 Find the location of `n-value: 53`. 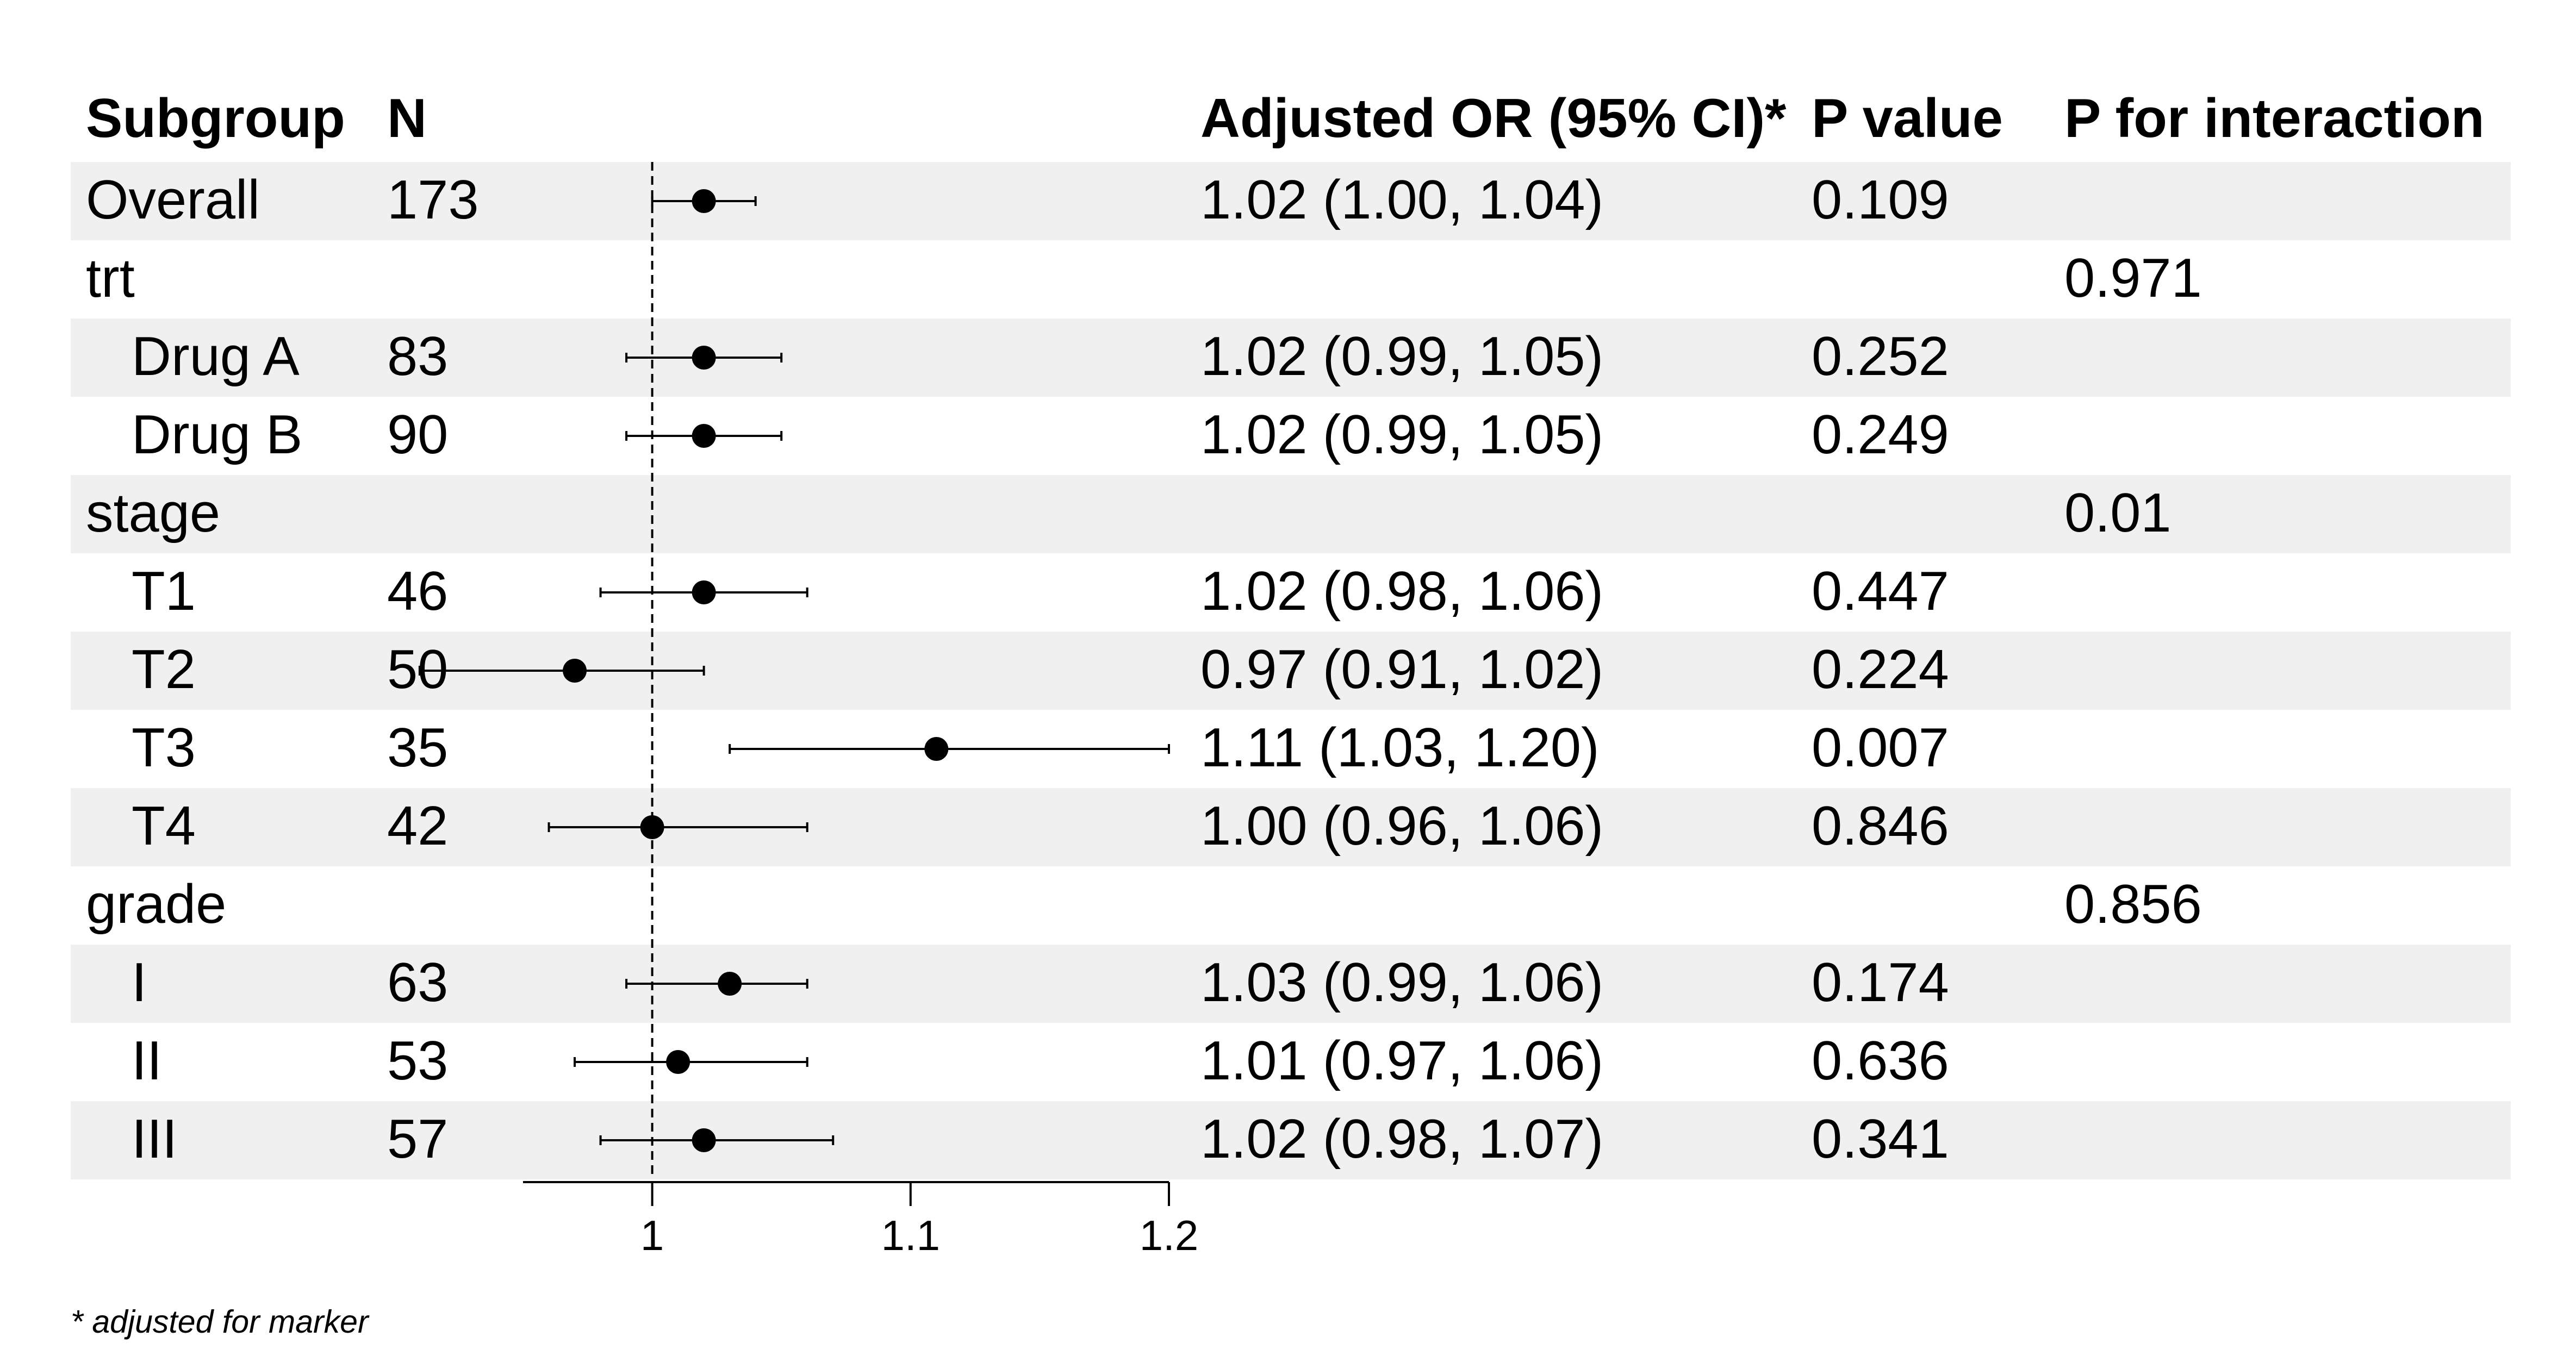

n-value: 53 is located at coordinates (417, 1061).